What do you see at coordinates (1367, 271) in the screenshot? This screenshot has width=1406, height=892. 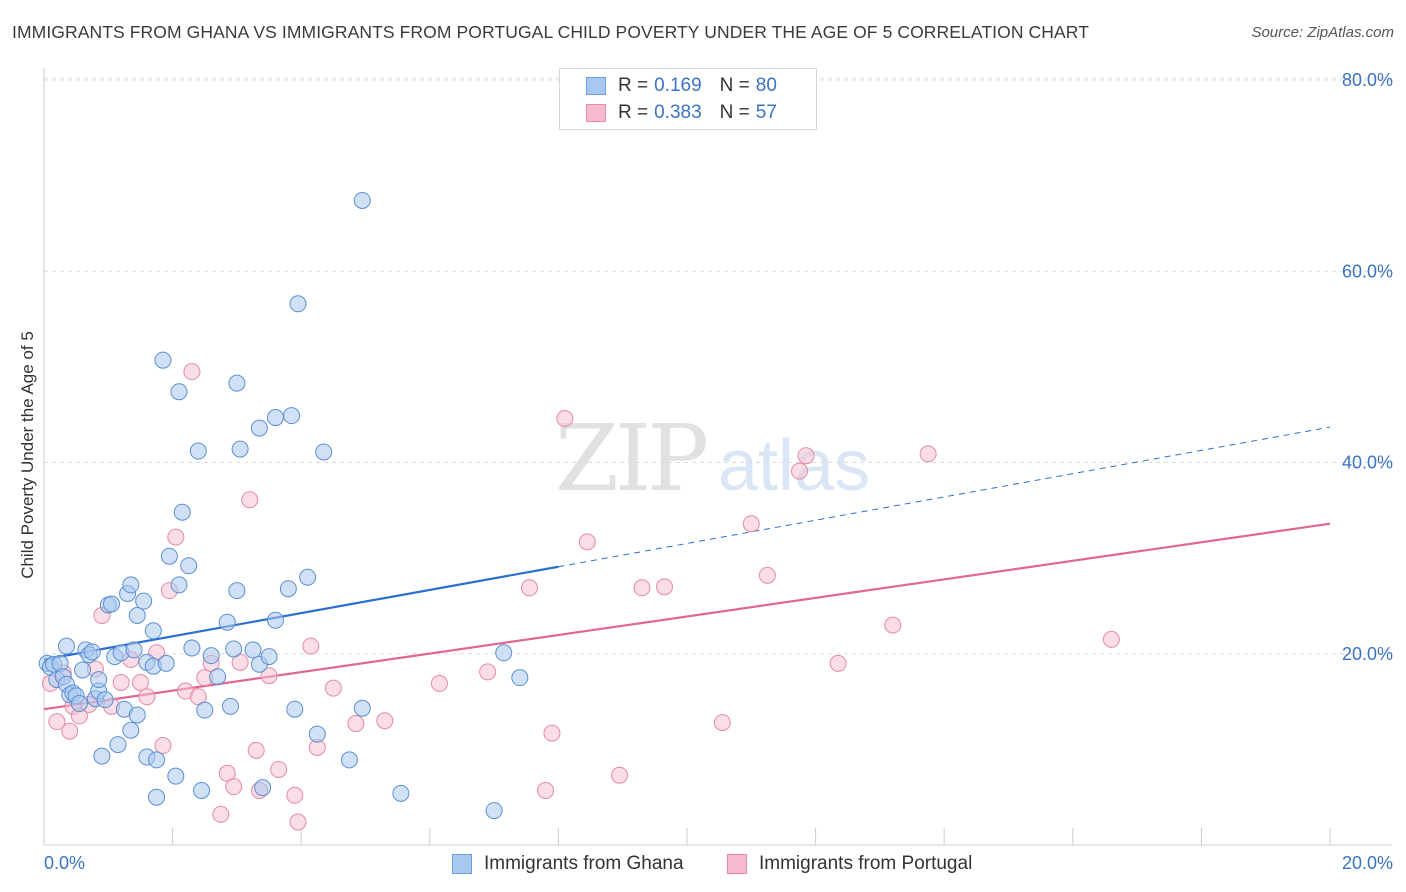 I see `y-tick-label: 60.0%` at bounding box center [1367, 271].